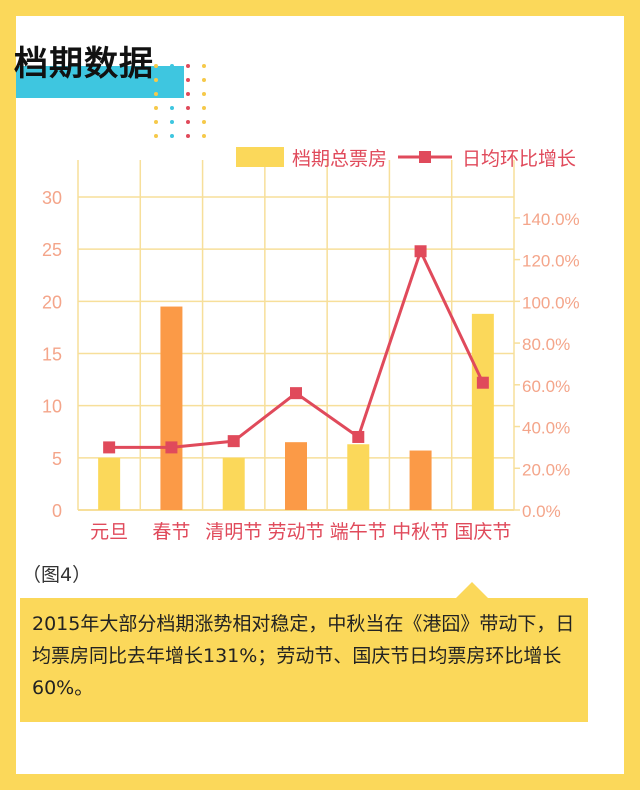  What do you see at coordinates (546, 386) in the screenshot?
I see `y-right-tick-label: 60.0%` at bounding box center [546, 386].